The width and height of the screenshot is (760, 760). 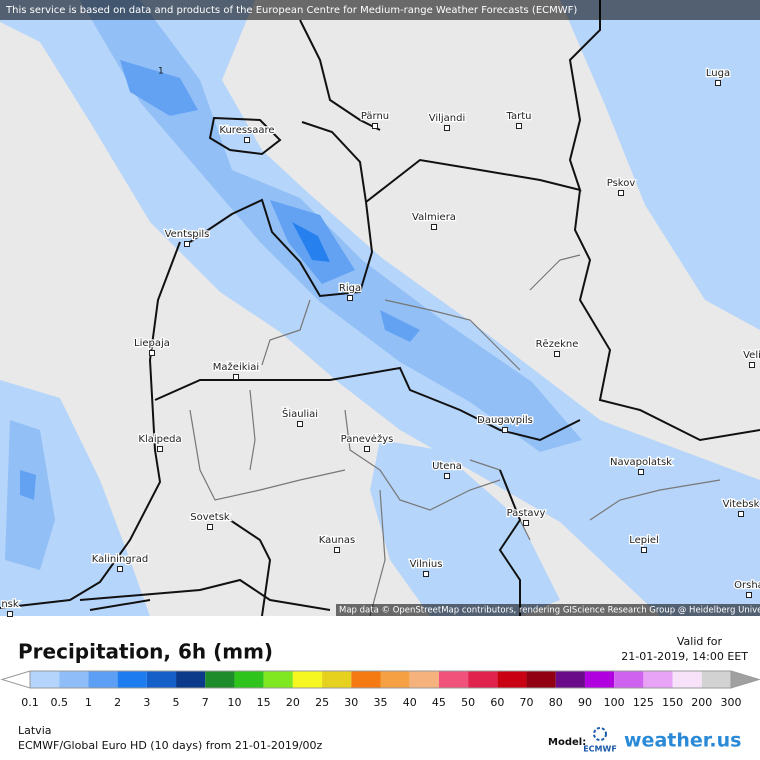 What do you see at coordinates (375, 116) in the screenshot?
I see `city-label: Pärnu` at bounding box center [375, 116].